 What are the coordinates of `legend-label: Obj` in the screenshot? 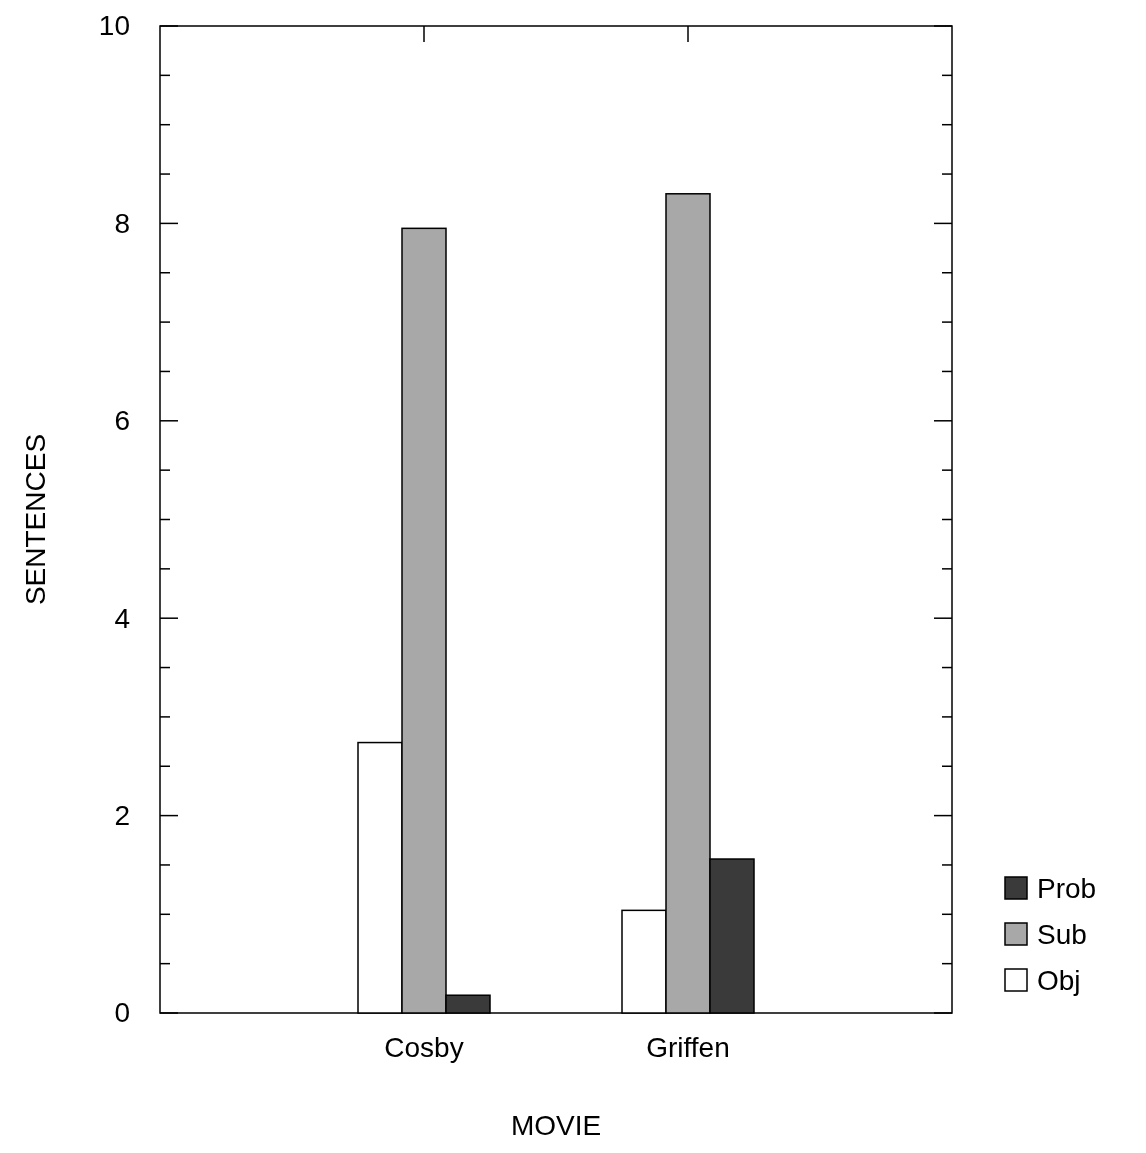 It's located at (1059, 980).